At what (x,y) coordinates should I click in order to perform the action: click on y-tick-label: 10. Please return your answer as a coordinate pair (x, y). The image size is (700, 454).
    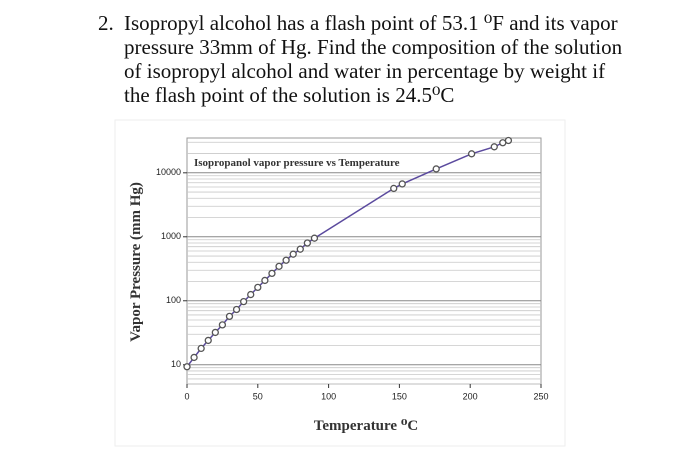
    Looking at the image, I should click on (176, 364).